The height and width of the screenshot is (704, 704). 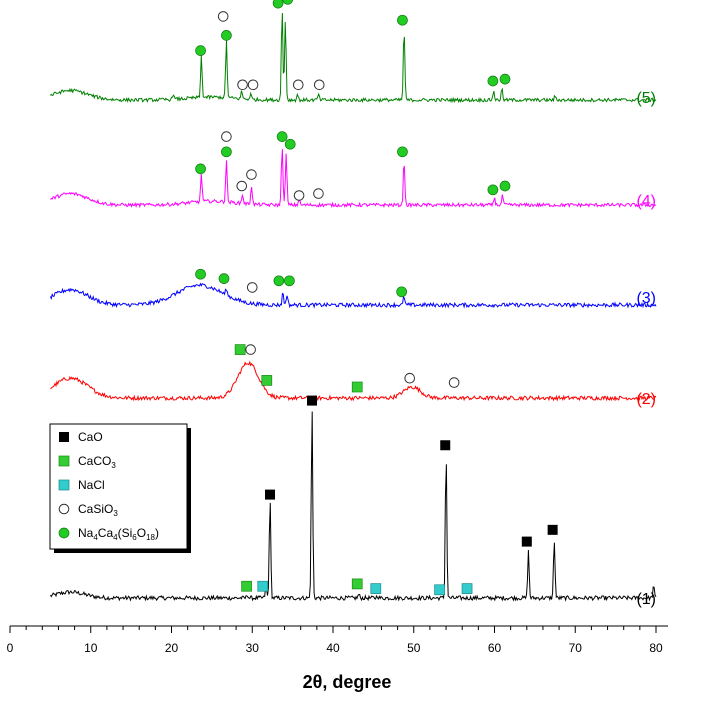 What do you see at coordinates (333, 648) in the screenshot?
I see `x-tick-label-40: 40` at bounding box center [333, 648].